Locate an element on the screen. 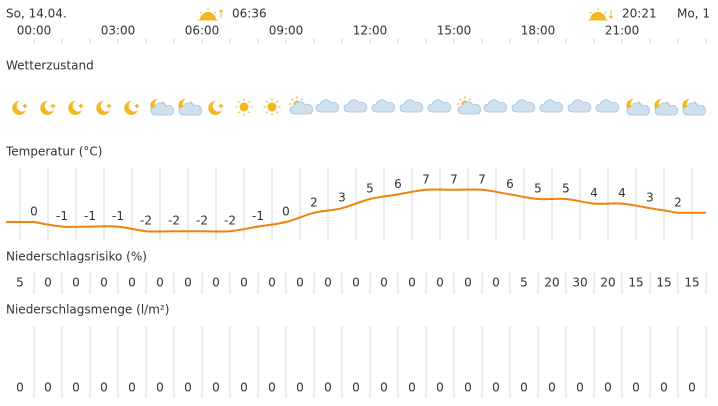 The height and width of the screenshot is (406, 718). time-label: 21:00 is located at coordinates (622, 31).